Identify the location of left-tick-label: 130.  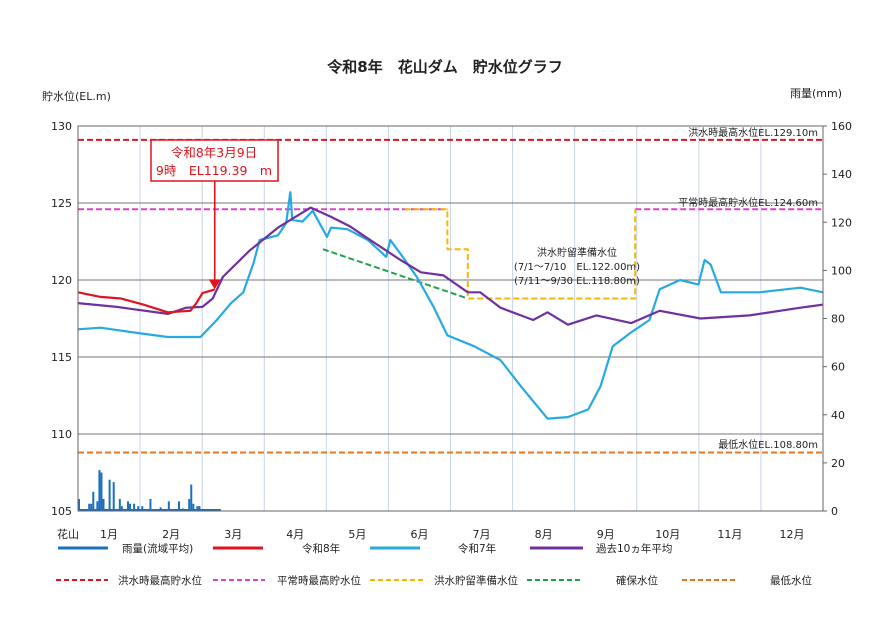
(61, 126).